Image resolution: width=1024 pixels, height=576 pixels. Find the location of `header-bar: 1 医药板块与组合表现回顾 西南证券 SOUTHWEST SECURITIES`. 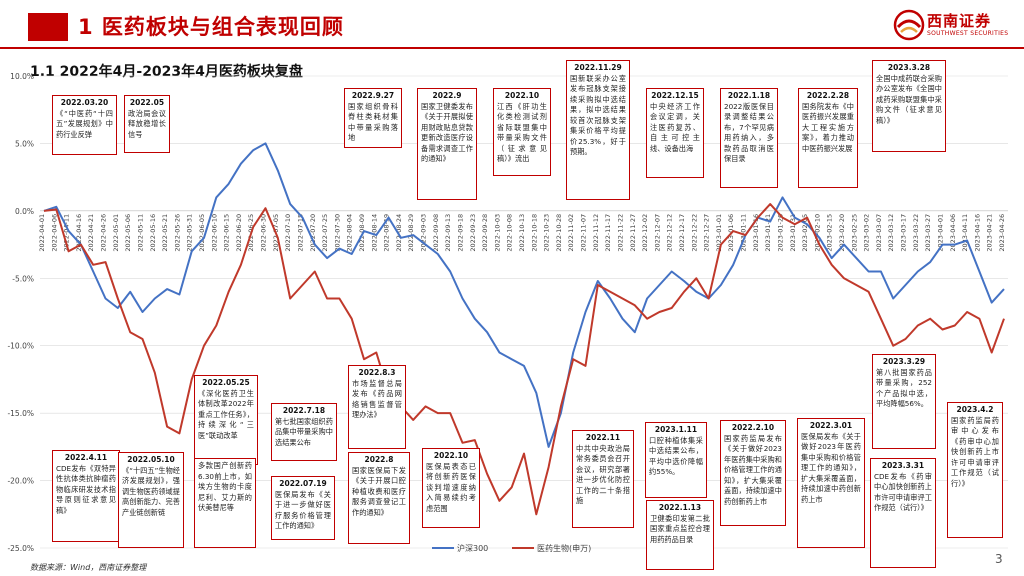

header-bar: 1 医药板块与组合表现回顾 西南证券 SOUTHWEST SECURITIES is located at coordinates (512, 22).